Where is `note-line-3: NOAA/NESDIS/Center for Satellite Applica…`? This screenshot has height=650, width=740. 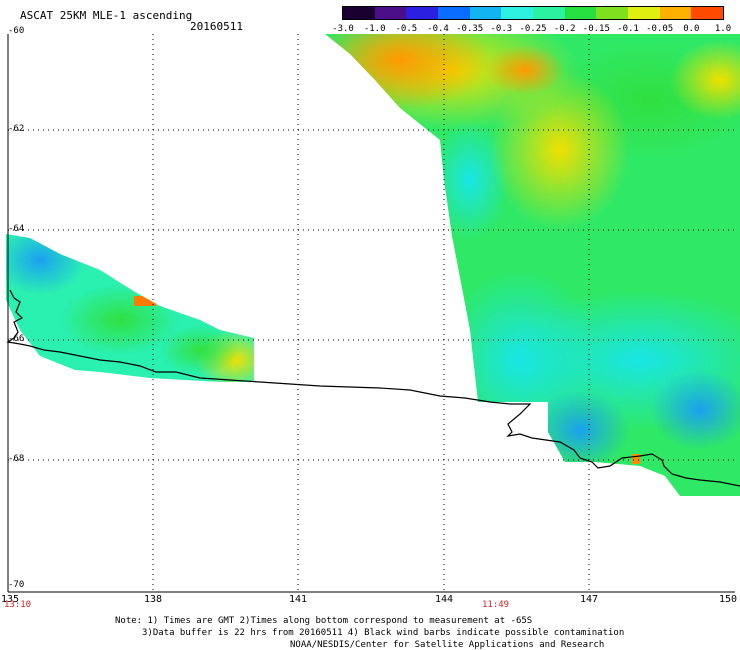
note-line-3: NOAA/NESDIS/Center for Satellite Applica… is located at coordinates (447, 645).